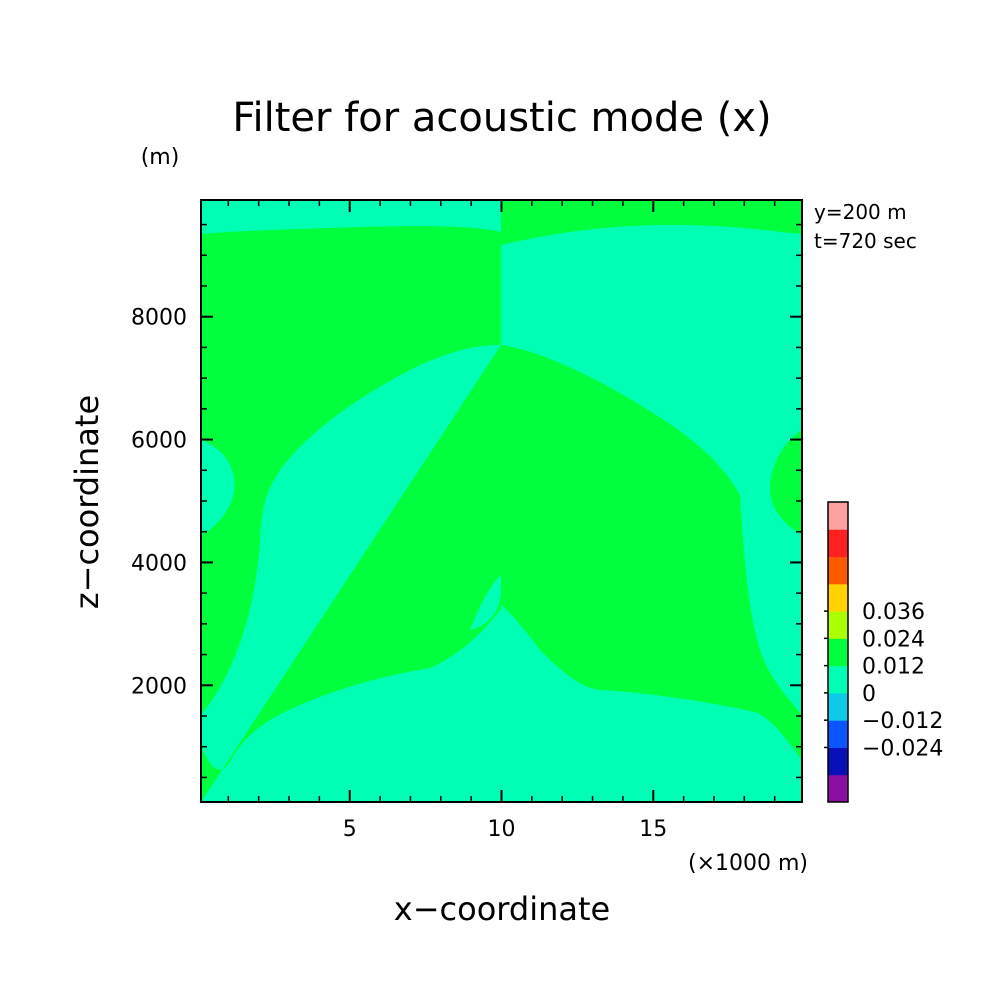 This screenshot has height=1004, width=1004. Describe the element at coordinates (350, 829) in the screenshot. I see `x-tick-label: 5` at that location.